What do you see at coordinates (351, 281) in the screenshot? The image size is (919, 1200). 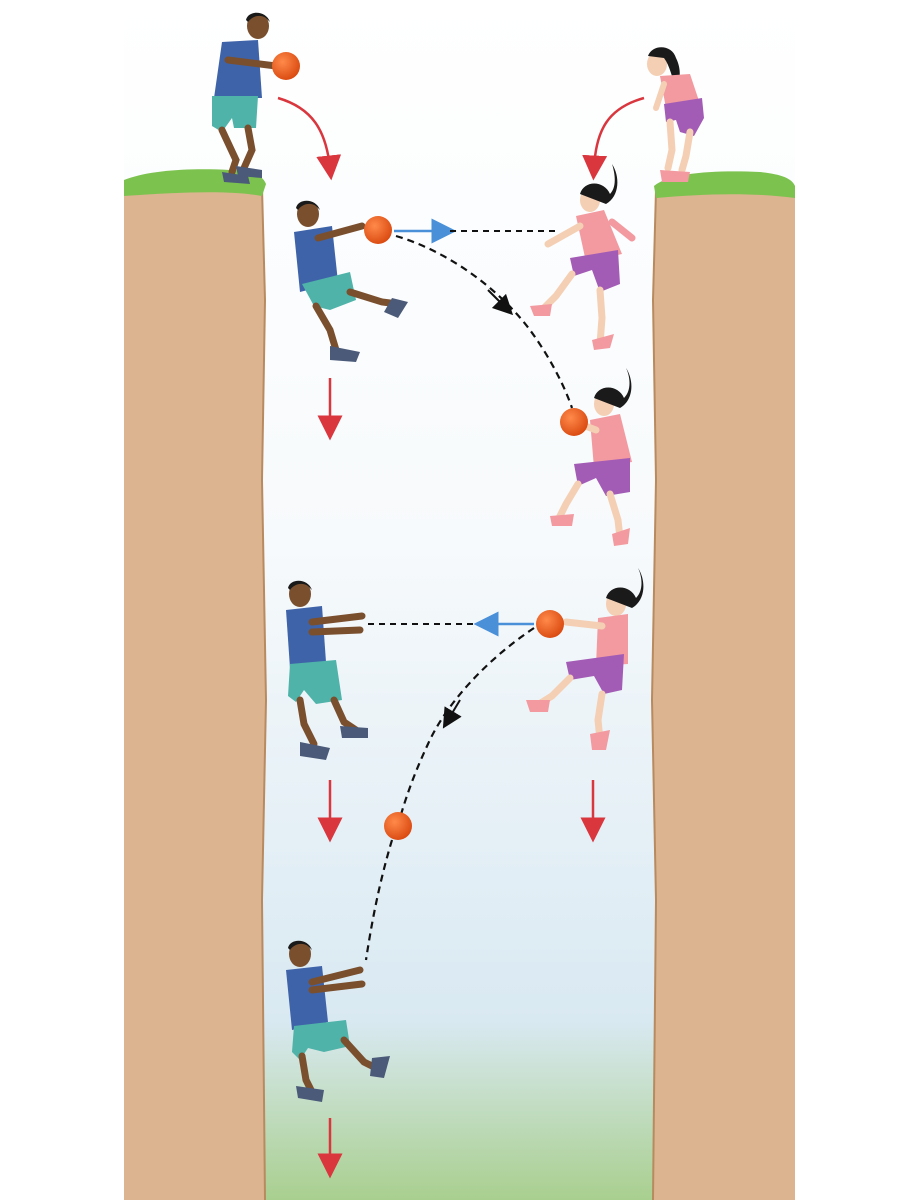 I see `man-throwing` at bounding box center [351, 281].